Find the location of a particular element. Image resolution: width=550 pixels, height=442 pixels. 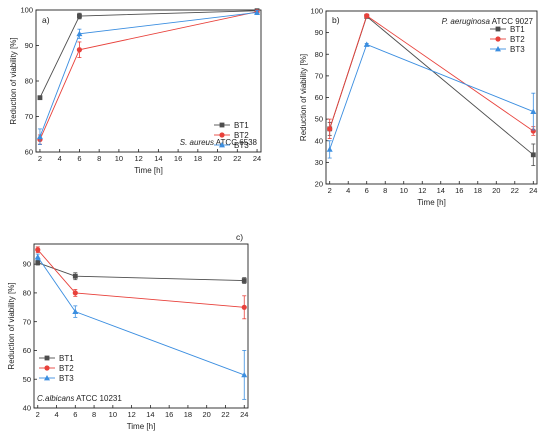

legend-label: BT2 is located at coordinates (241, 135).